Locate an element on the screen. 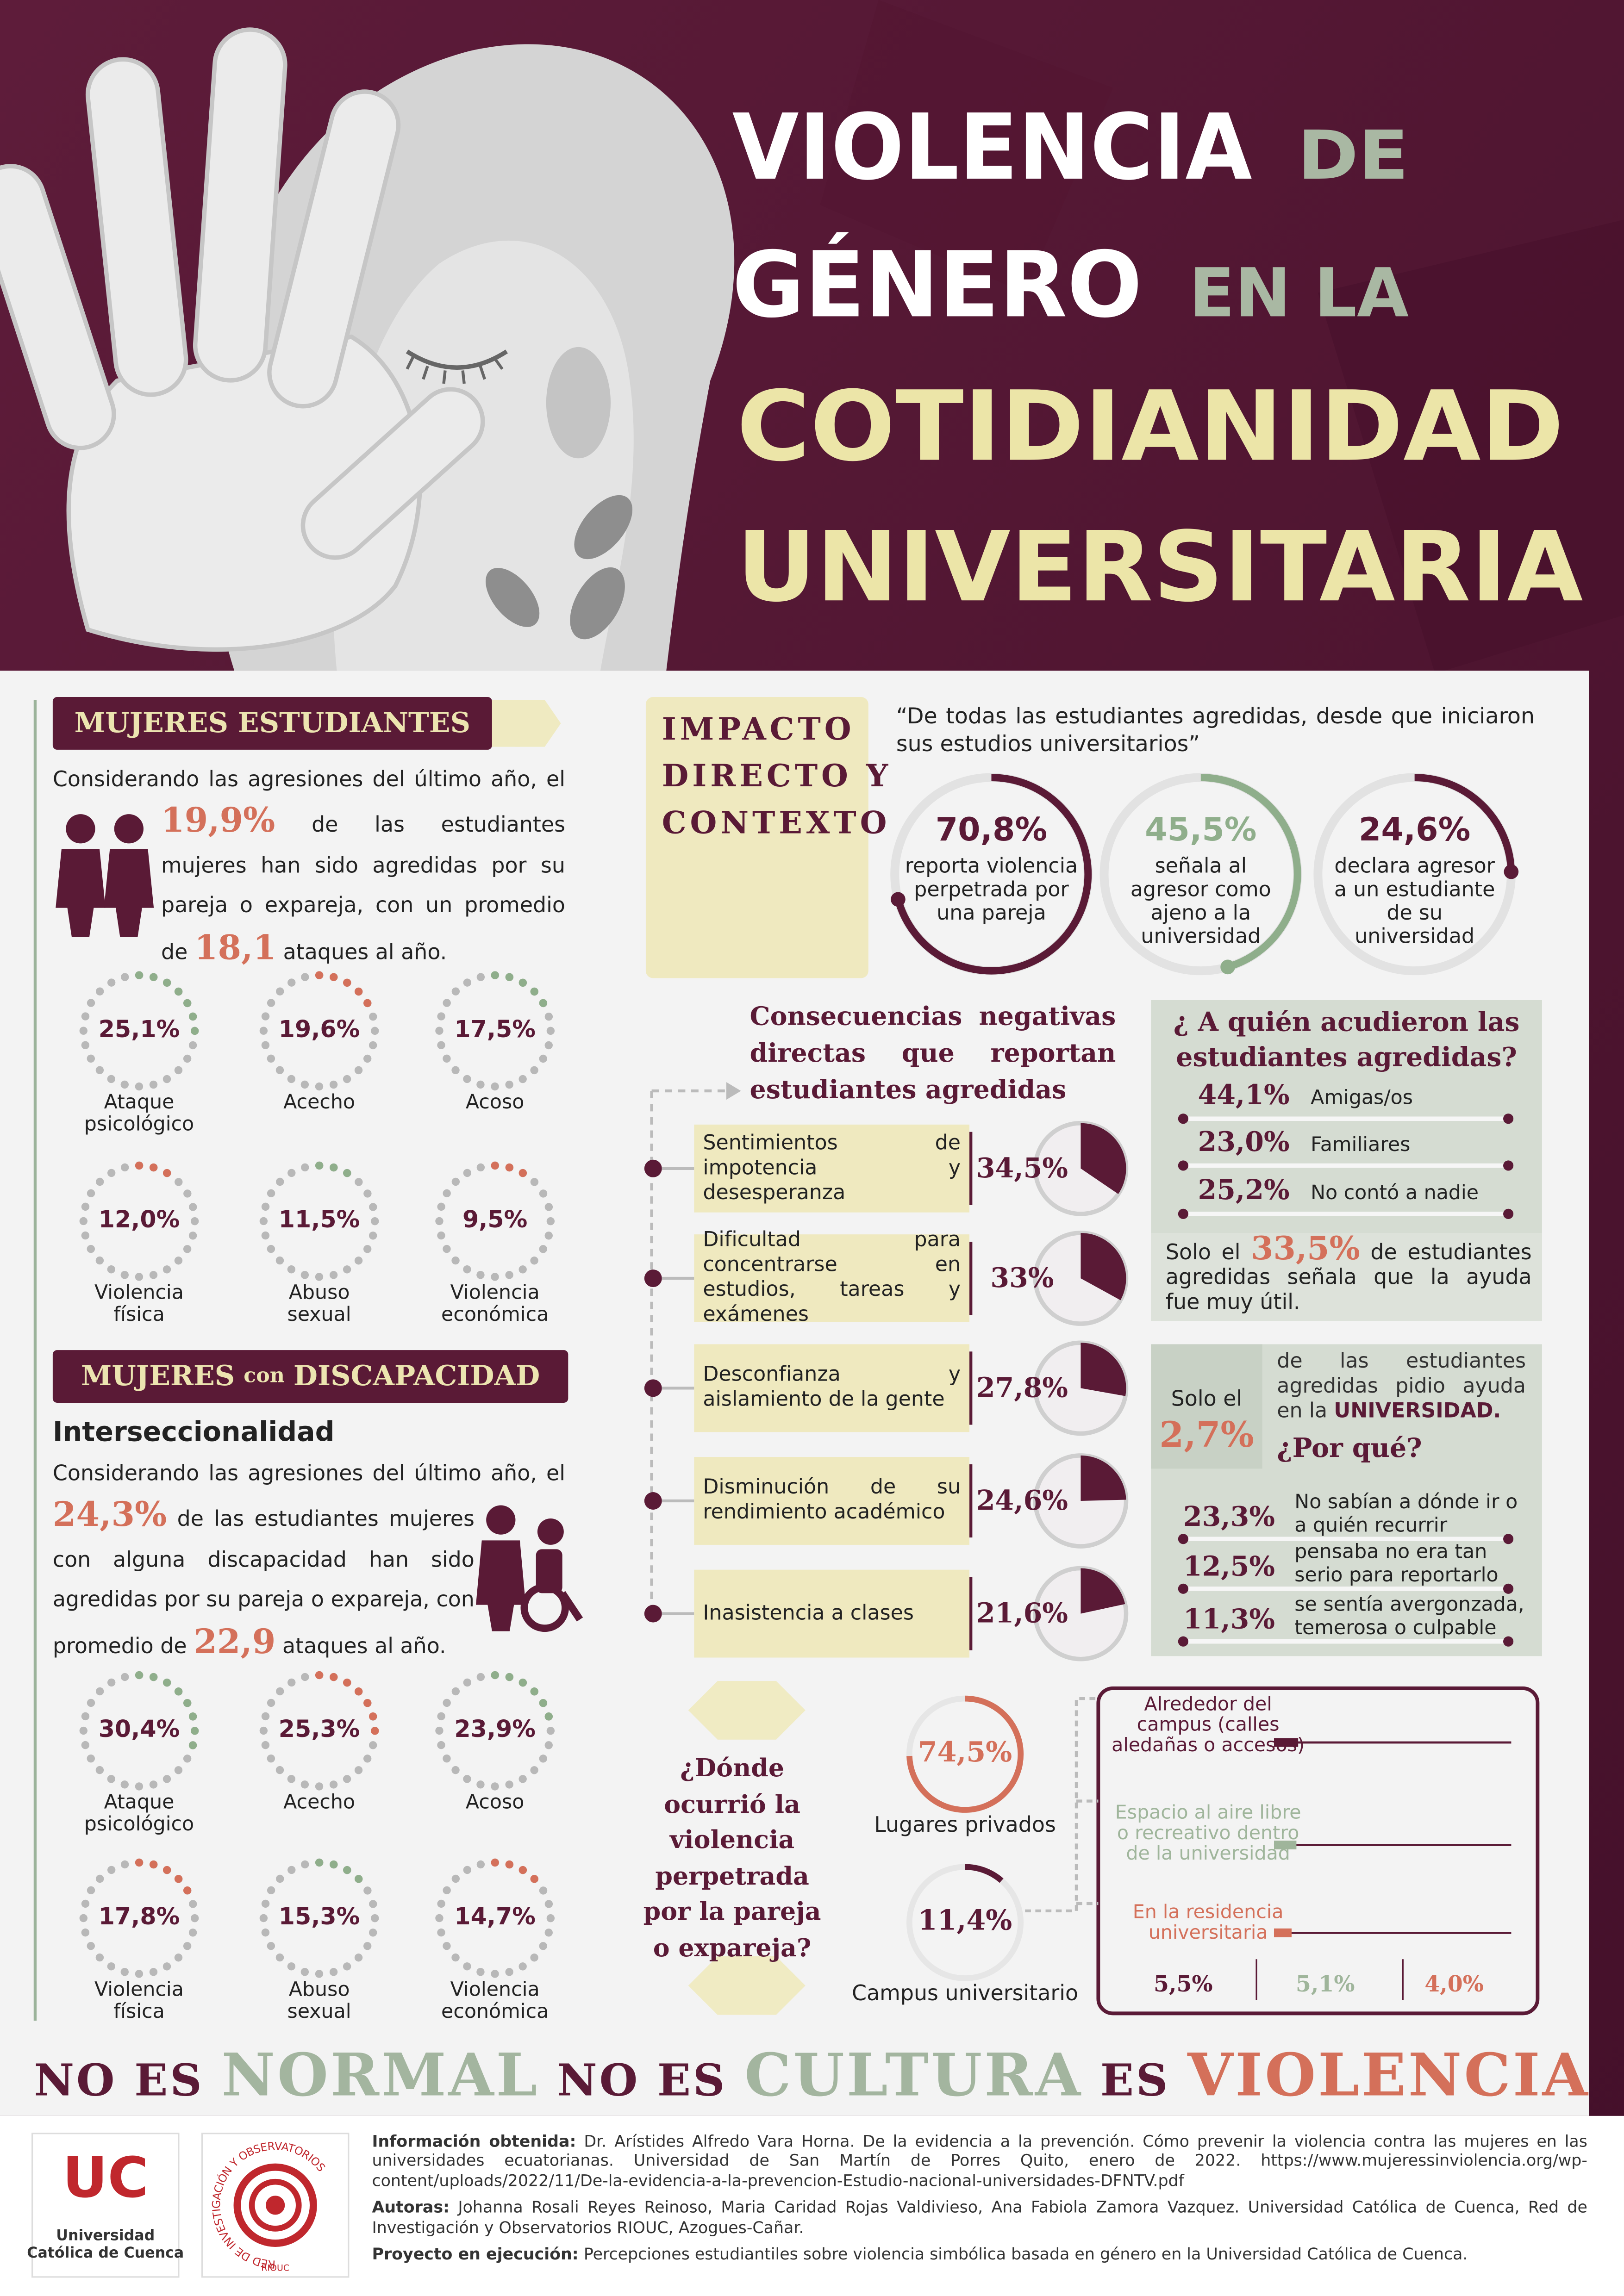  arrow-head is located at coordinates (733, 1091).